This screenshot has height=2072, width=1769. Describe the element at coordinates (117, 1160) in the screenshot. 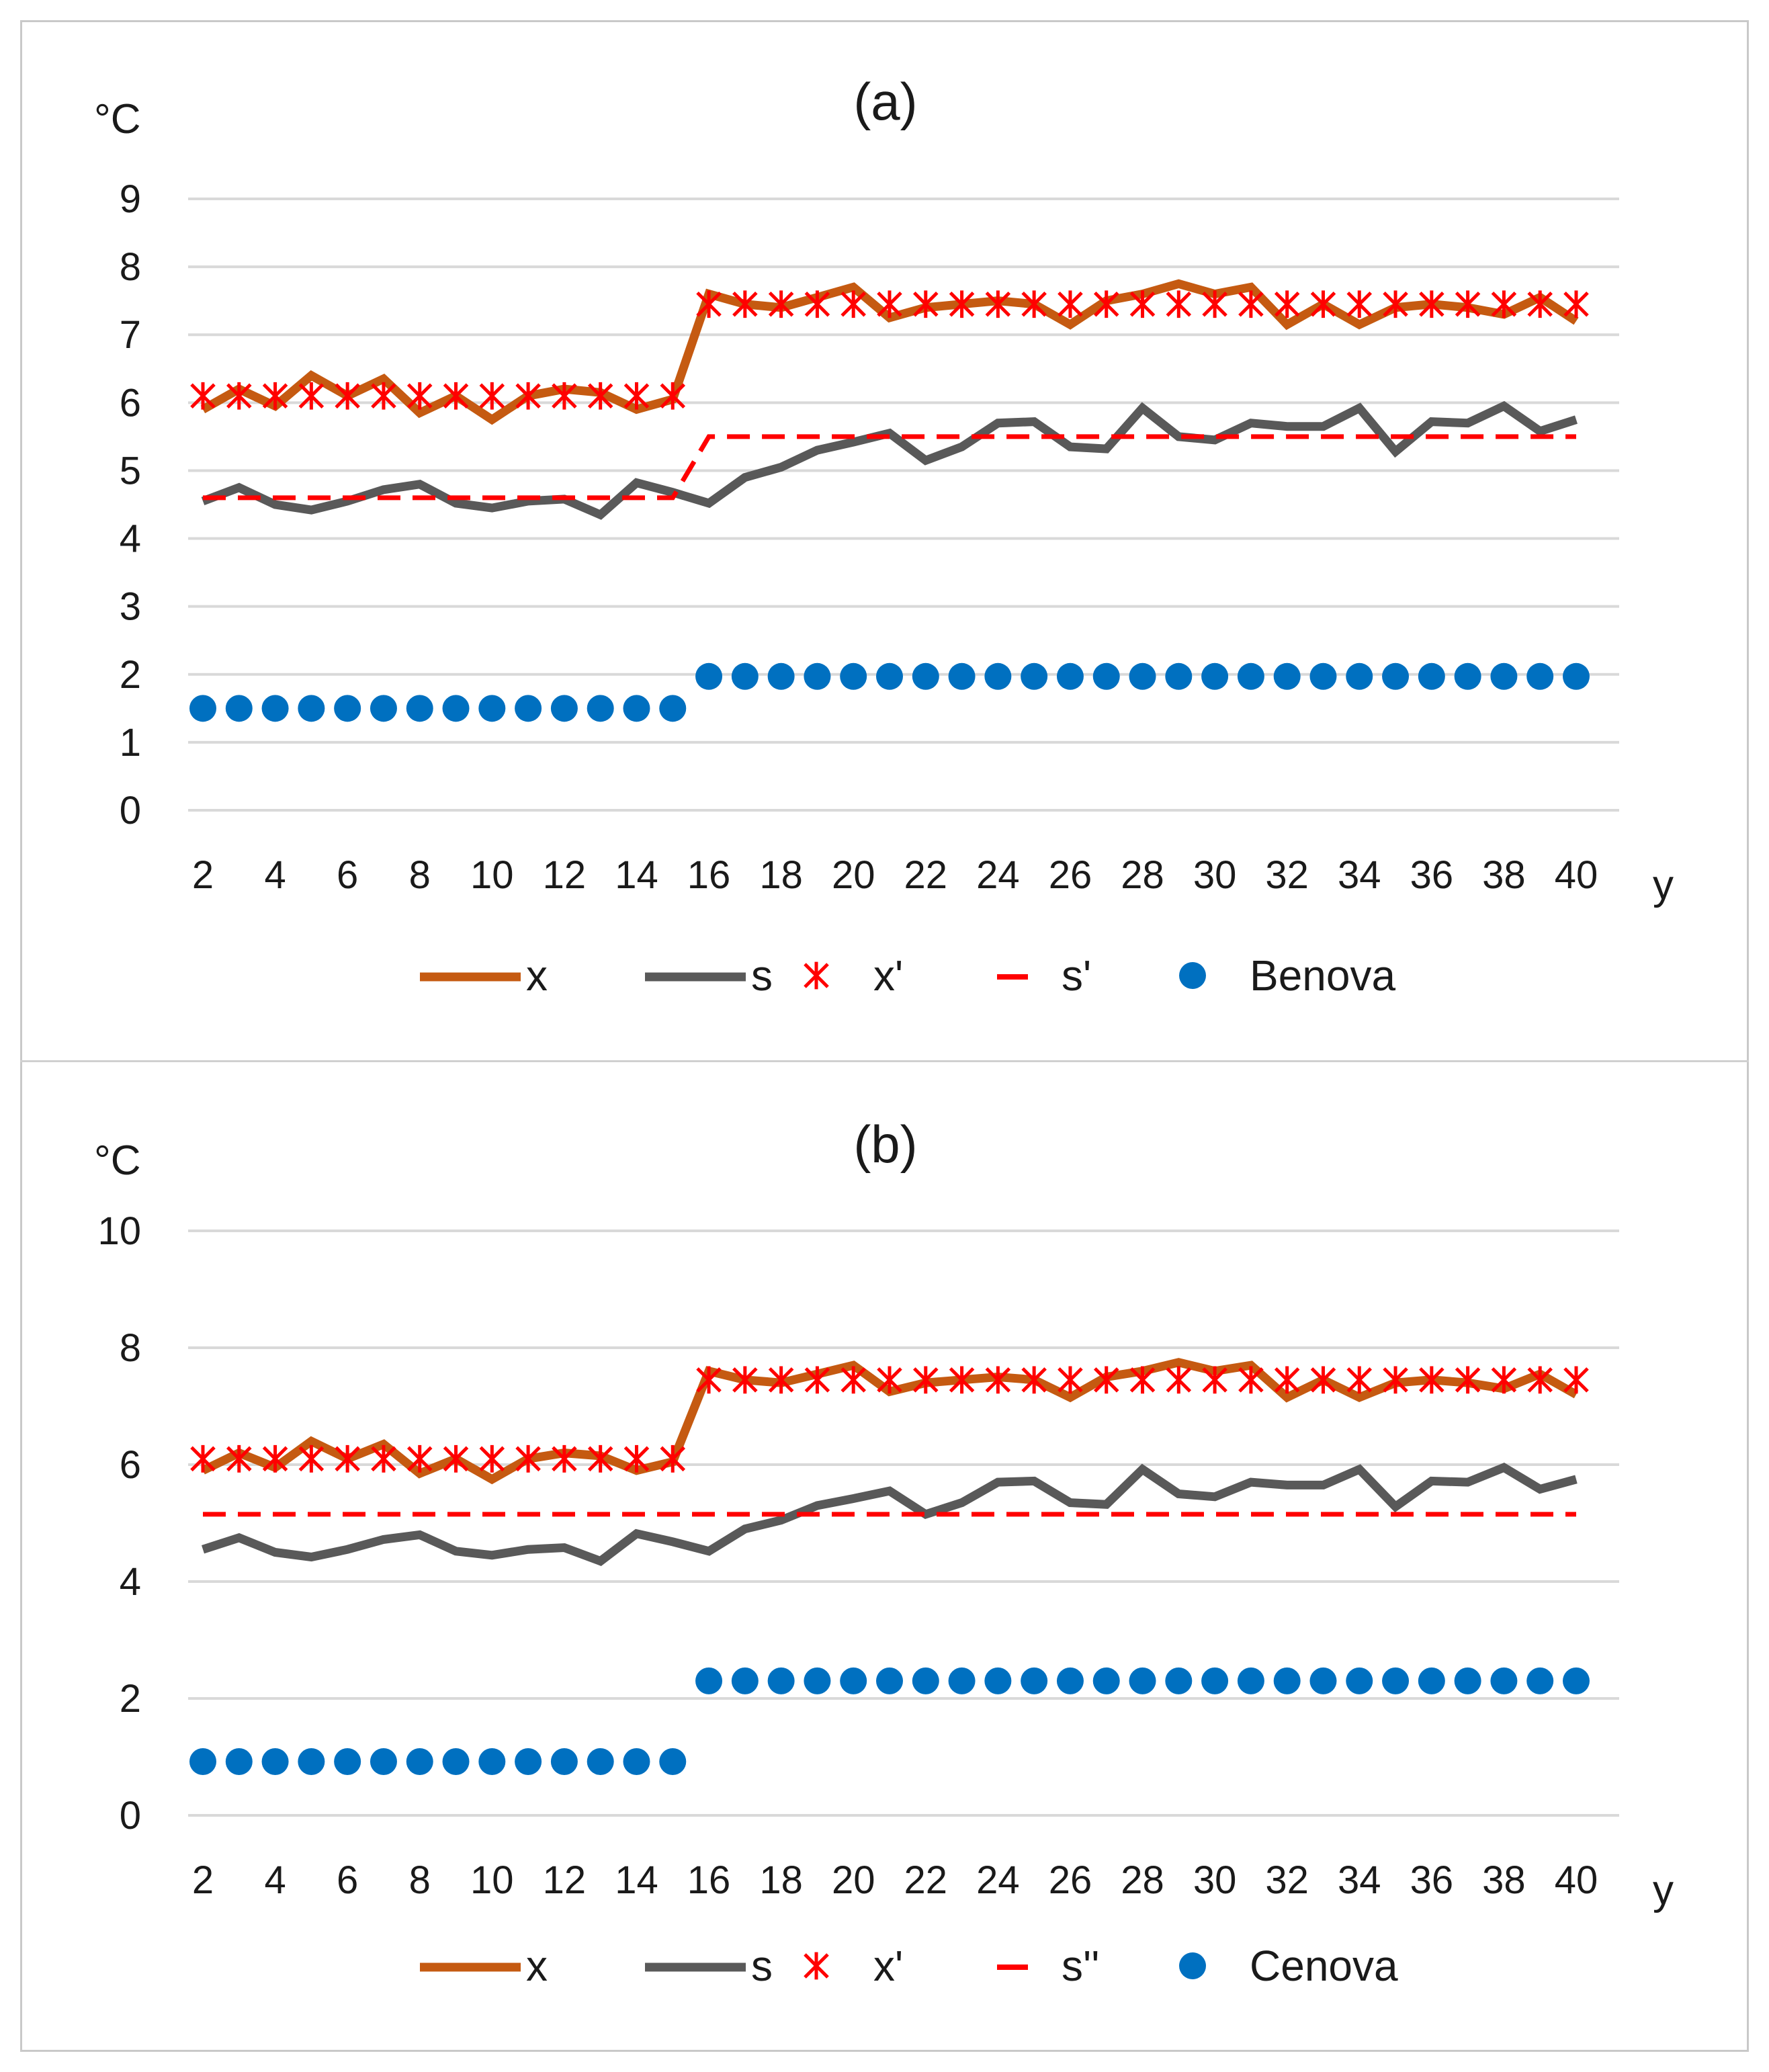

I see `y-axis-unit-label: °C` at that location.